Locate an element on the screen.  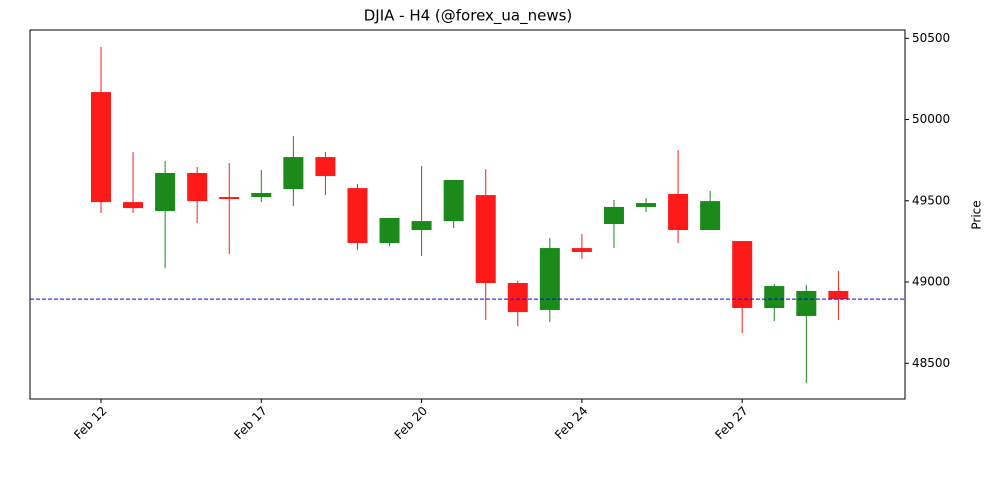
x-tick-label: Feb 24 is located at coordinates (571, 423).